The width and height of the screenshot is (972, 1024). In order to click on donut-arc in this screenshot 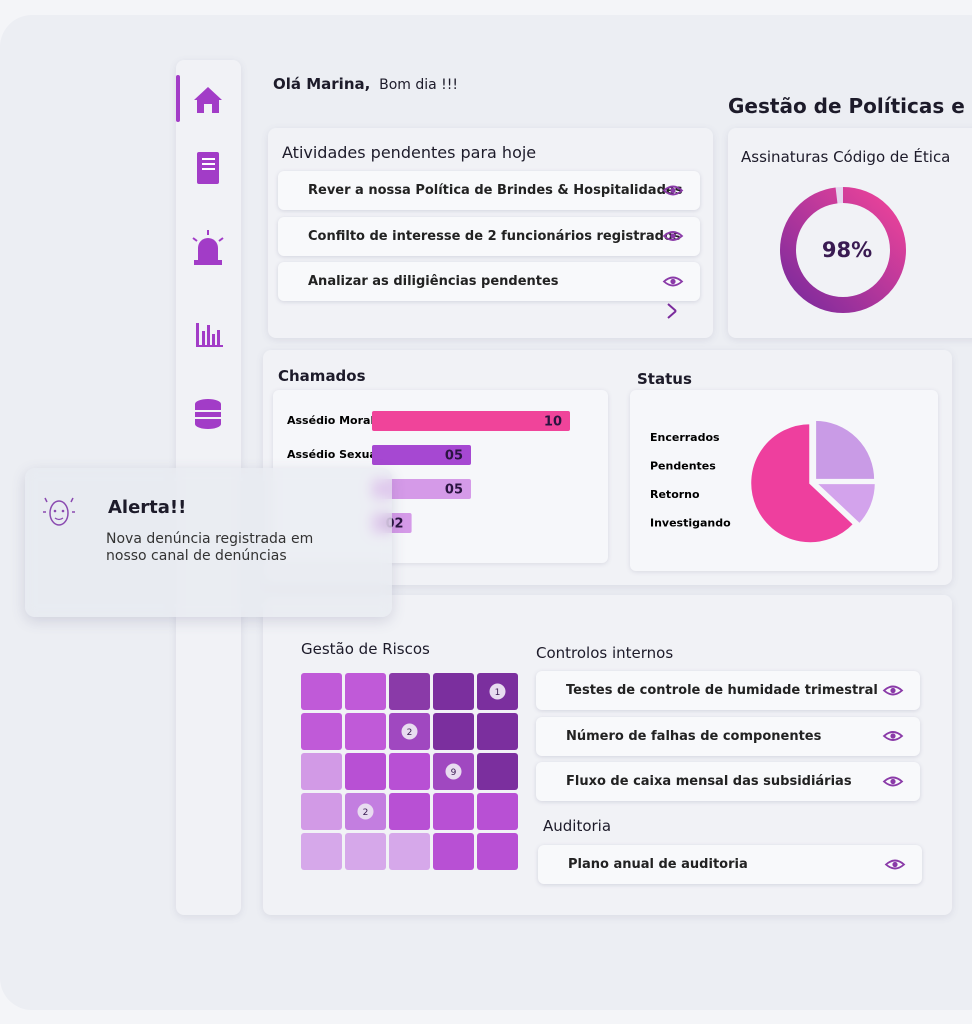, I will do `click(843, 250)`.